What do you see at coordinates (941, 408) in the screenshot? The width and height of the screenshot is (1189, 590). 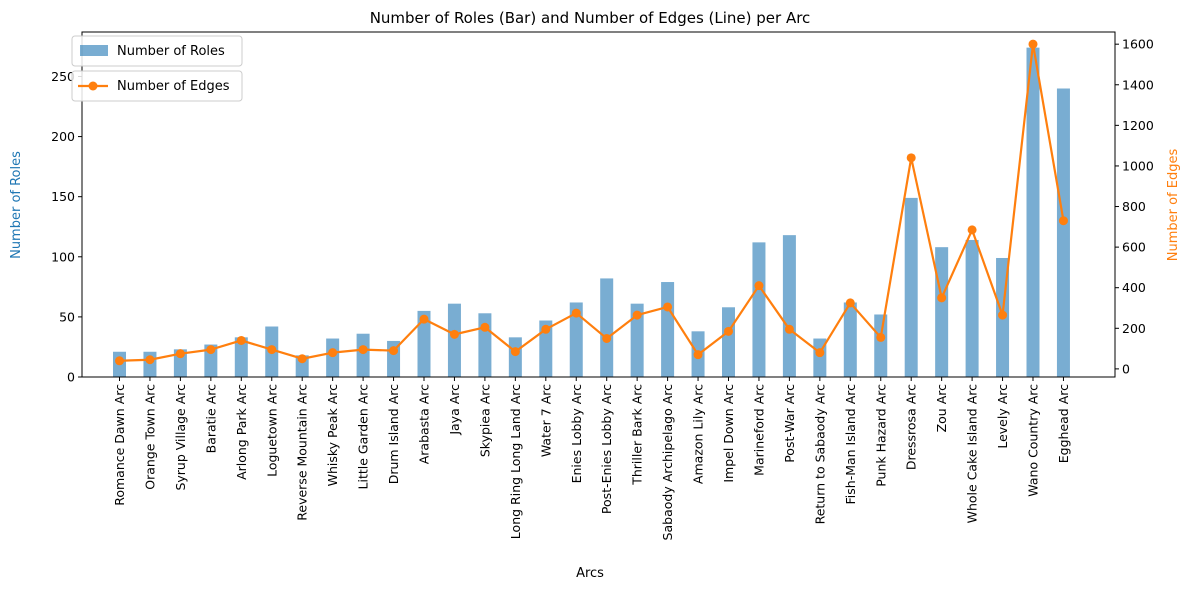 I see `x-tick-label-27: Zou Arc` at bounding box center [941, 408].